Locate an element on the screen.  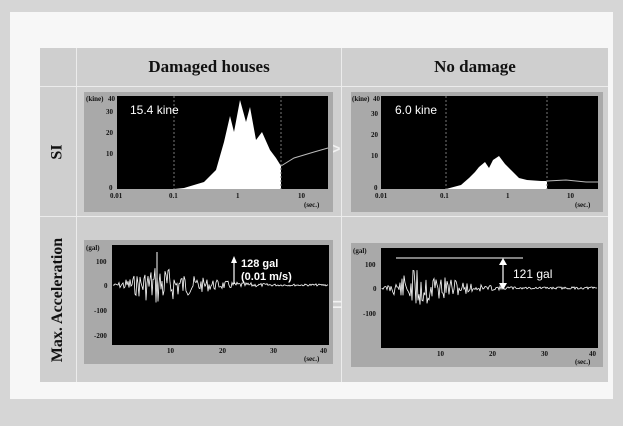
acc-value-label: 121 gal is located at coordinates (532, 274).